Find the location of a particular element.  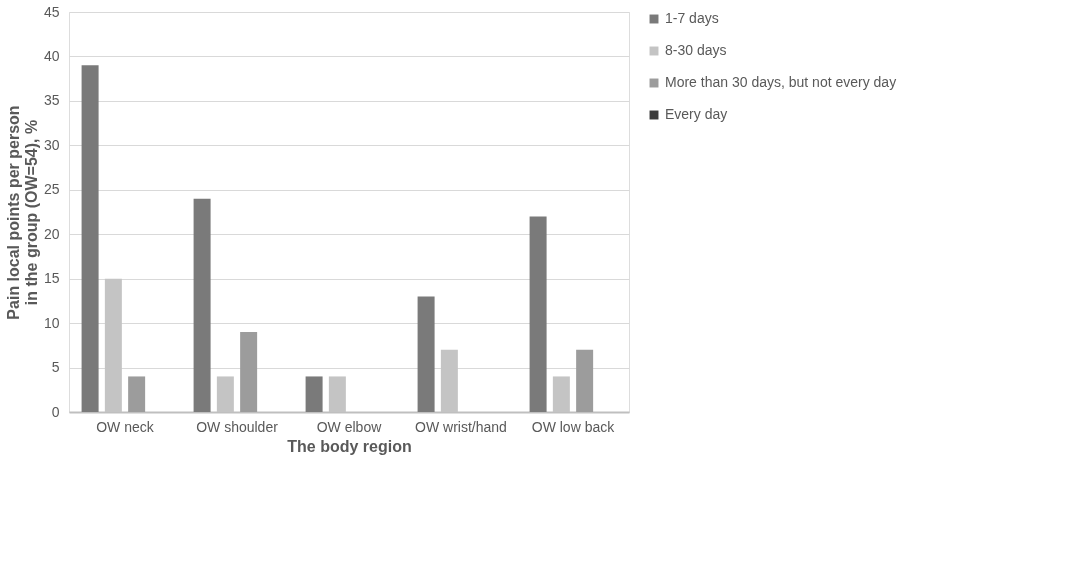

y-tick-label: 35 is located at coordinates (51, 100).